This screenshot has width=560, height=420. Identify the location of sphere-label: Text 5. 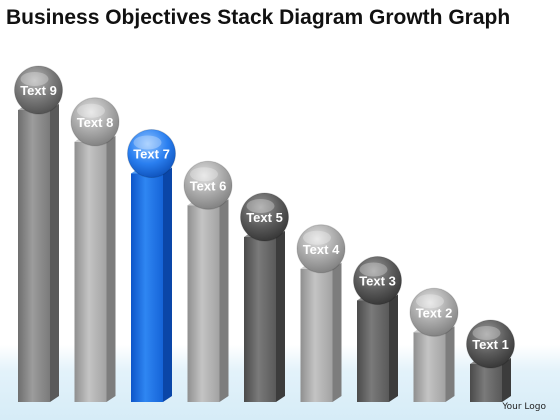
(264, 217).